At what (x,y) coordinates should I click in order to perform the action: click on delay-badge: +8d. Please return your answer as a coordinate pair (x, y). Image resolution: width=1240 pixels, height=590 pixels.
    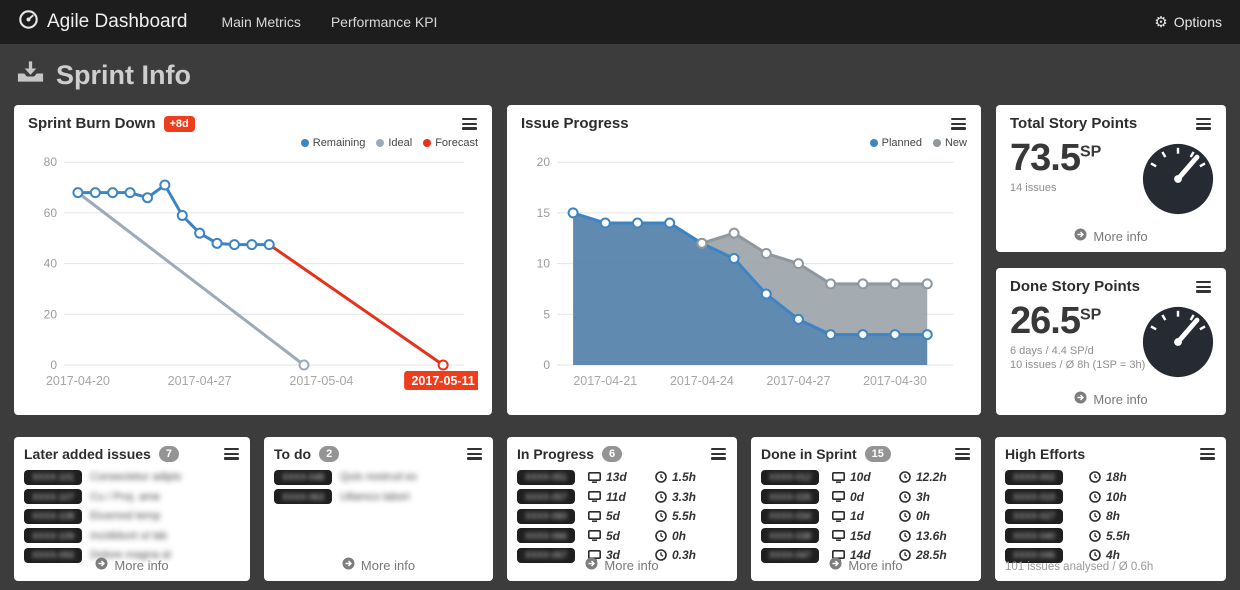
    Looking at the image, I should click on (179, 123).